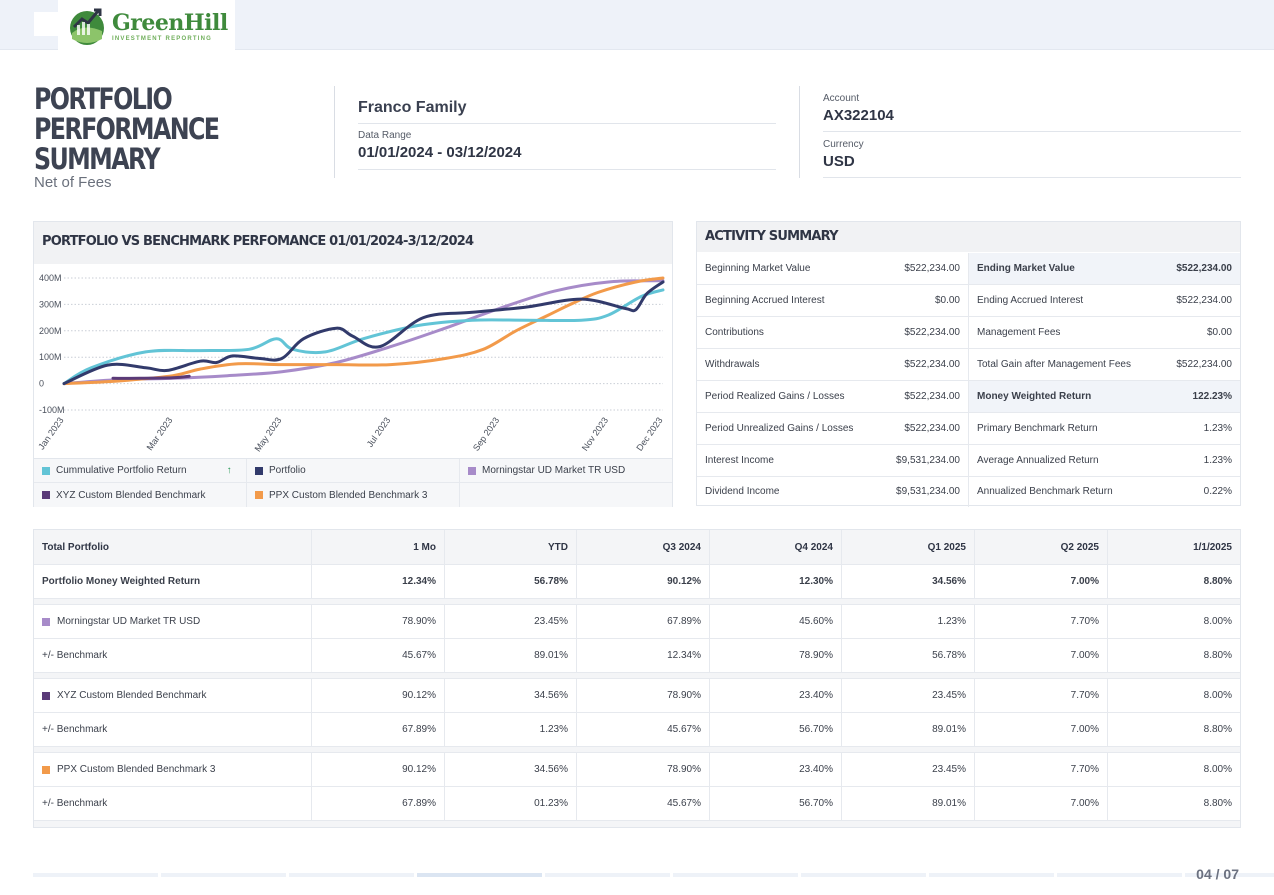  What do you see at coordinates (1026, 268) in the screenshot?
I see `activity-label: Ending Market Value` at bounding box center [1026, 268].